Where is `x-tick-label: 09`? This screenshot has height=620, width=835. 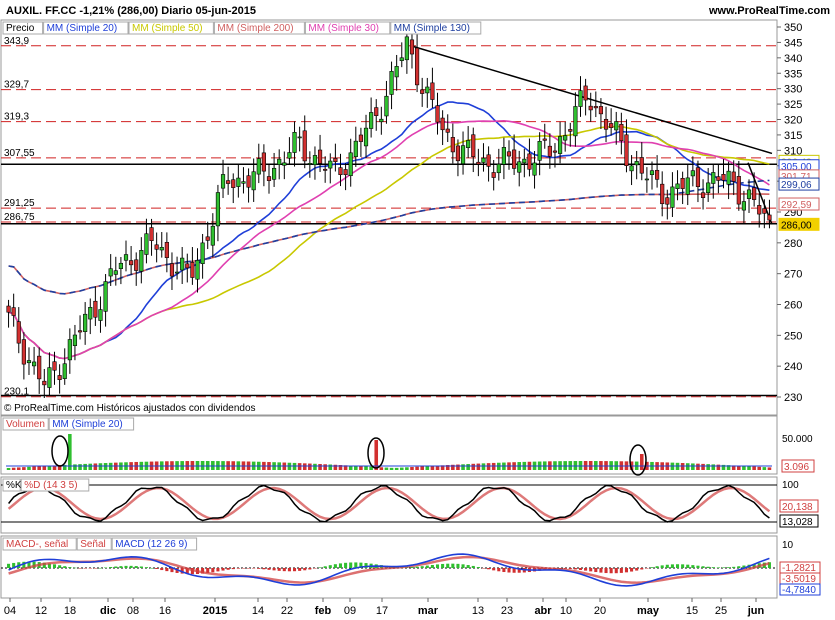
x-tick-label: 09 is located at coordinates (350, 611).